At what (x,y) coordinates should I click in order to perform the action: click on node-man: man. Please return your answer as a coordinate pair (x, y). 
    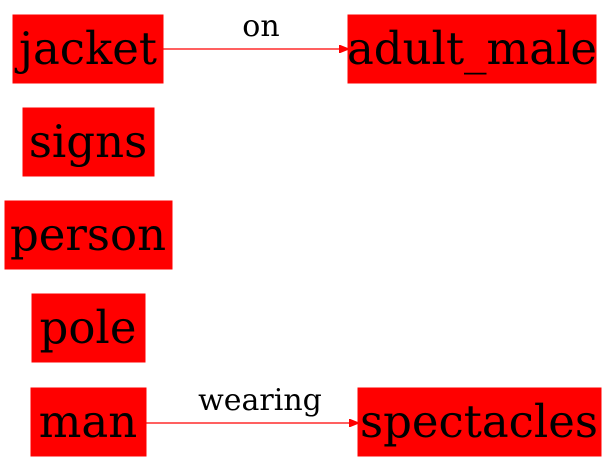
    Looking at the image, I should click on (88, 422).